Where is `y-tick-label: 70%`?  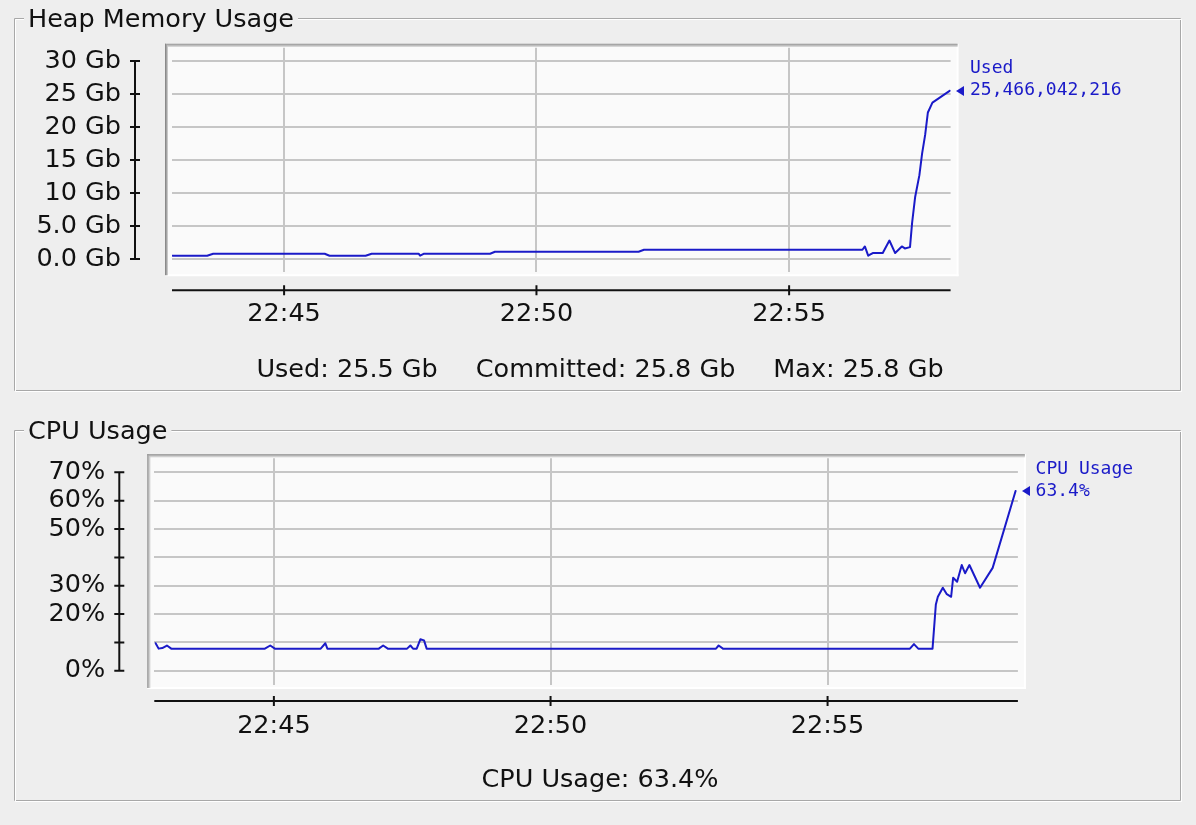 y-tick-label: 70% is located at coordinates (77, 469).